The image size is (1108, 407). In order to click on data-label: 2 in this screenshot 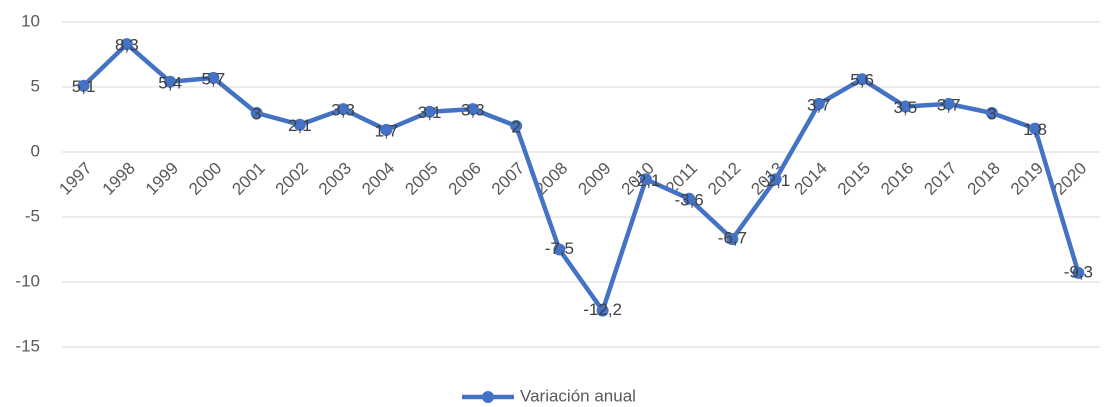, I will do `click(515, 126)`.